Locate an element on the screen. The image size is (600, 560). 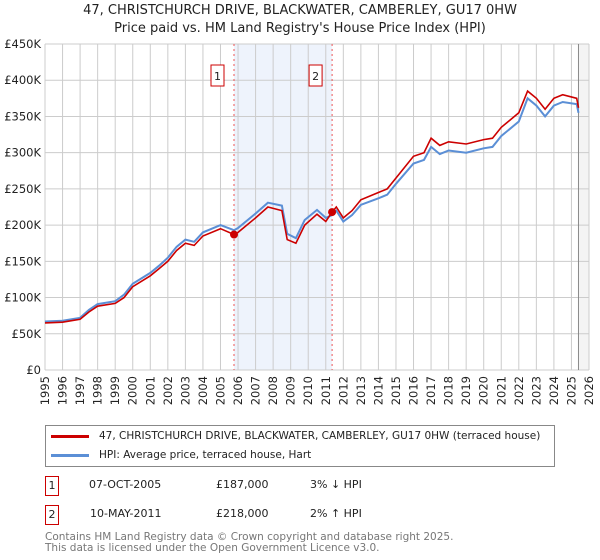
transaction-price: £218,000 is located at coordinates (242, 513).